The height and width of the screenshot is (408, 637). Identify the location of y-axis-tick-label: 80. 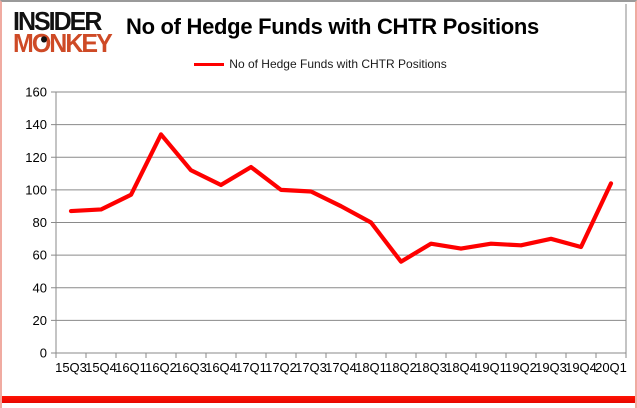
(40, 222).